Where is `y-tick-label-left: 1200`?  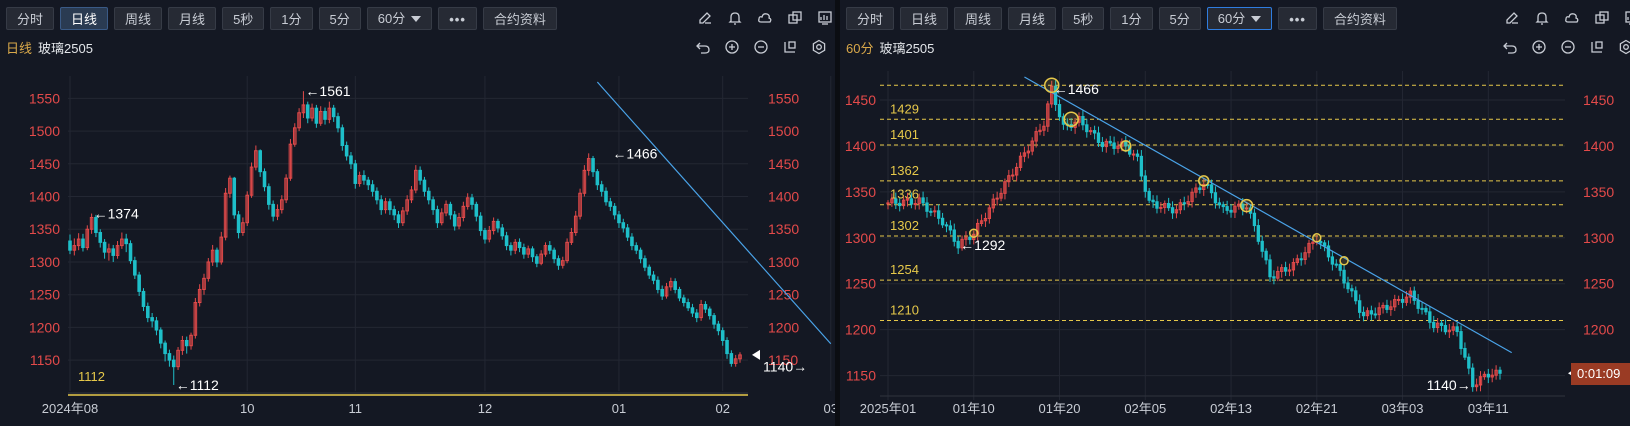 y-tick-label-left: 1200 is located at coordinates (860, 330).